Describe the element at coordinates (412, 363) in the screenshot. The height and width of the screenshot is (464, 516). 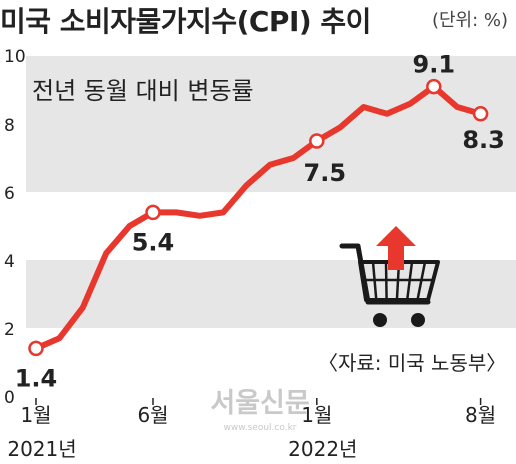
I see `source-note: 〈자료: 미국 노동부〉` at that location.